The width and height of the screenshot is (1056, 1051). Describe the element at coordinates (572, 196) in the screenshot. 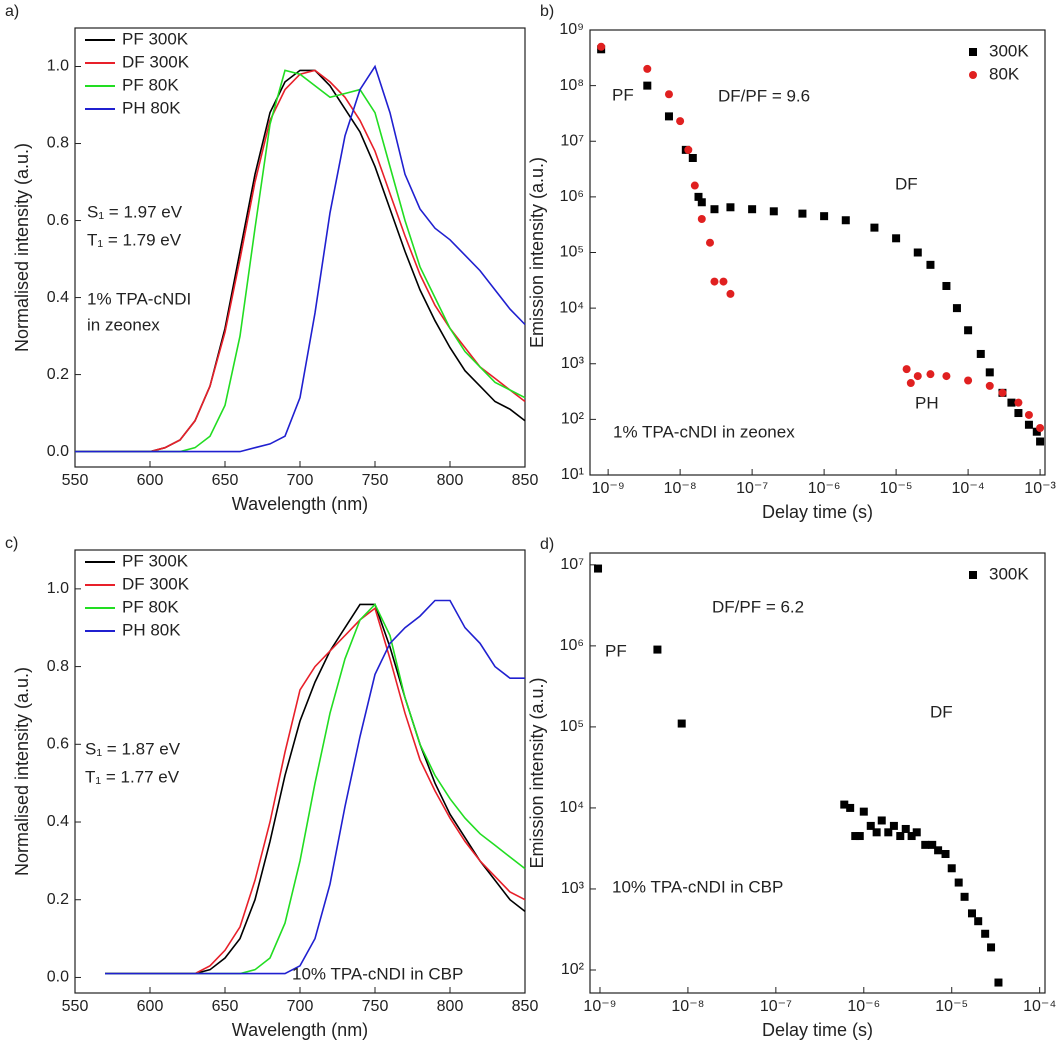

I see `y-tick-label: 10⁶` at that location.